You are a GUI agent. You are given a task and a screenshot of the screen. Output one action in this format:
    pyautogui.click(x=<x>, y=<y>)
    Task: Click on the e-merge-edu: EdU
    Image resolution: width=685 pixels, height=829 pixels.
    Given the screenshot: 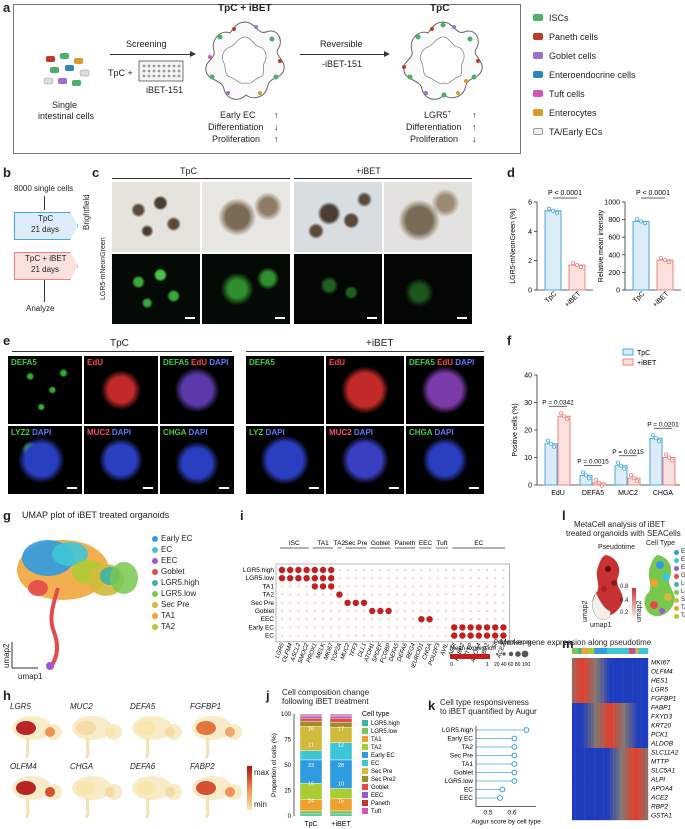 What is the action you would take?
    pyautogui.click(x=199, y=362)
    